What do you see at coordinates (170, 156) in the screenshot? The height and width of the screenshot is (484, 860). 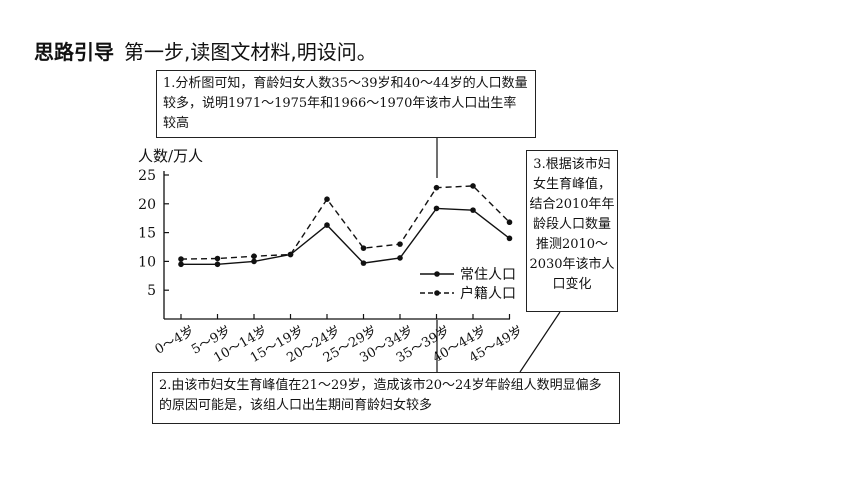 I see `y-axis-label: 人数/万人` at bounding box center [170, 156].